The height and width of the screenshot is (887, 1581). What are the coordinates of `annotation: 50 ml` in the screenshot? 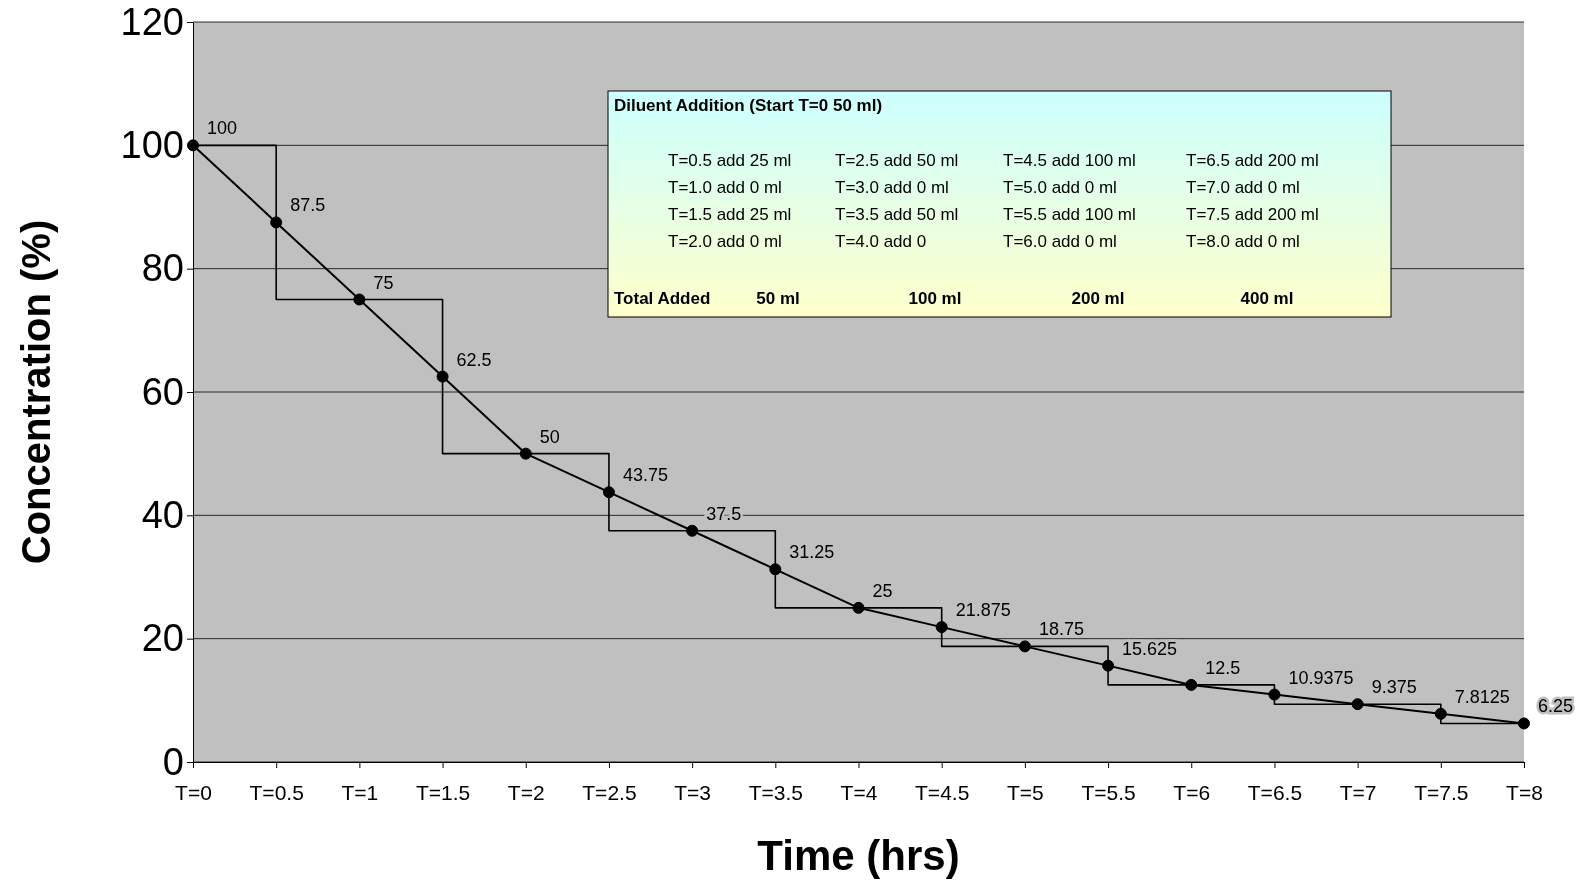 It's located at (778, 298).